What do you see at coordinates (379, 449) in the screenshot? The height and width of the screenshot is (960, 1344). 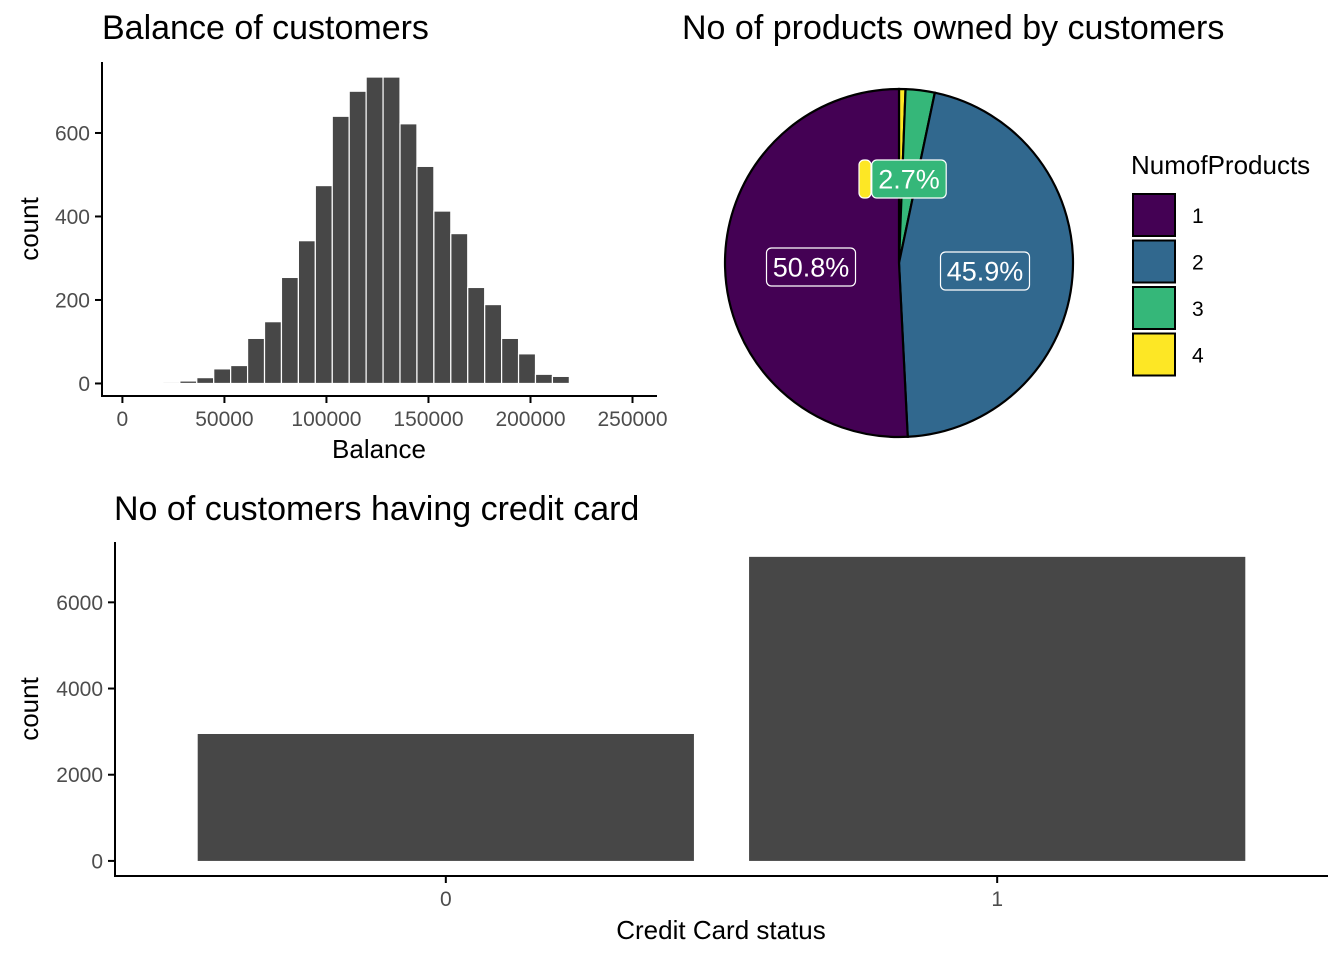 I see `histogram-x-axis-title: Balance` at bounding box center [379, 449].